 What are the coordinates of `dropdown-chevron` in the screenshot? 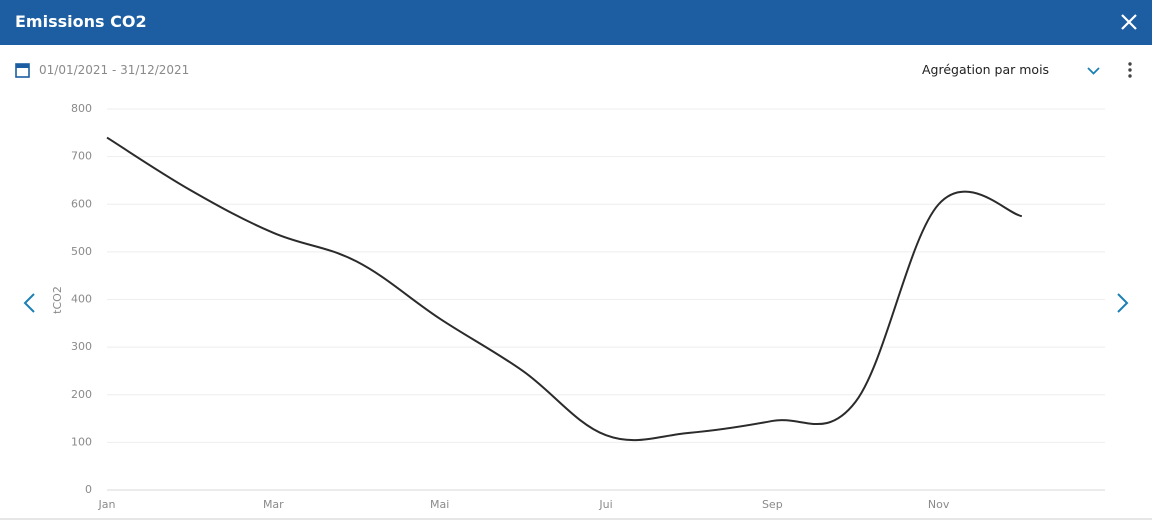 It's located at (1094, 71).